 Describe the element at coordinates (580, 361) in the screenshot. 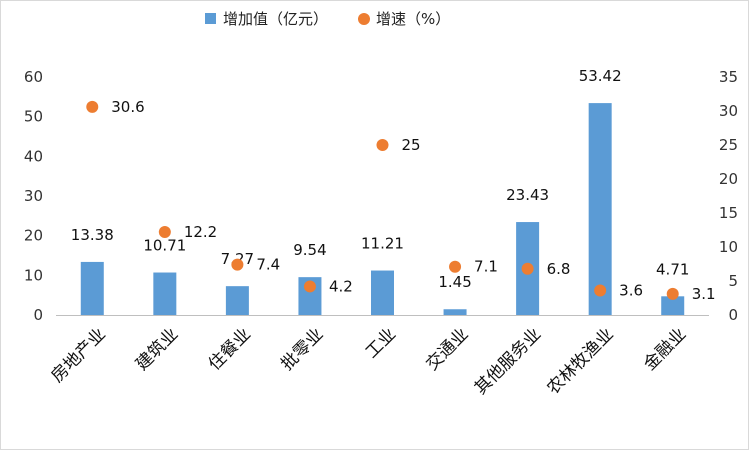

I see `x-category-label: 农林牧渔业` at that location.